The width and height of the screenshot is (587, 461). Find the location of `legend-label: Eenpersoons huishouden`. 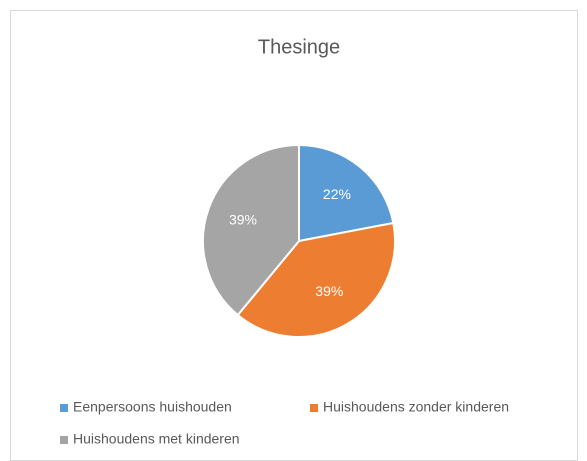

legend-label: Eenpersoons huishouden is located at coordinates (152, 407).